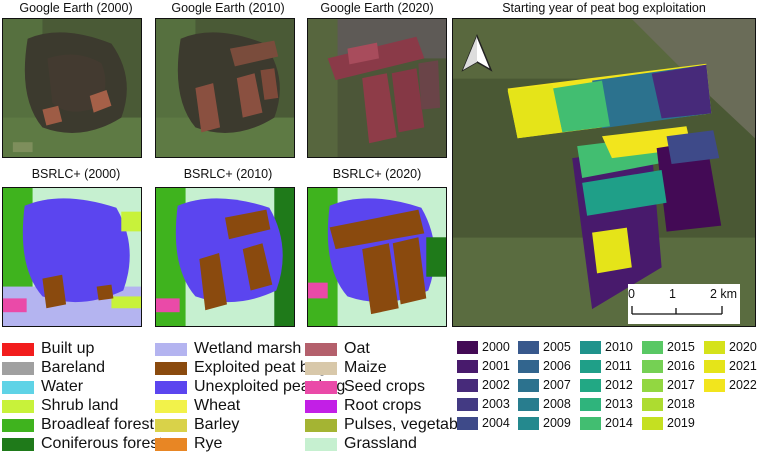 Image resolution: width=760 pixels, height=453 pixels. Describe the element at coordinates (76, 174) in the screenshot. I see `title-bsrlc-2000: BSRLC+ (2000)` at that location.